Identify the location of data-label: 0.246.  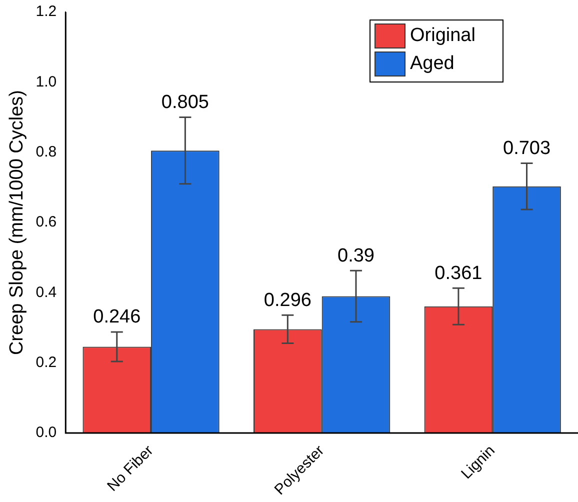
(117, 317).